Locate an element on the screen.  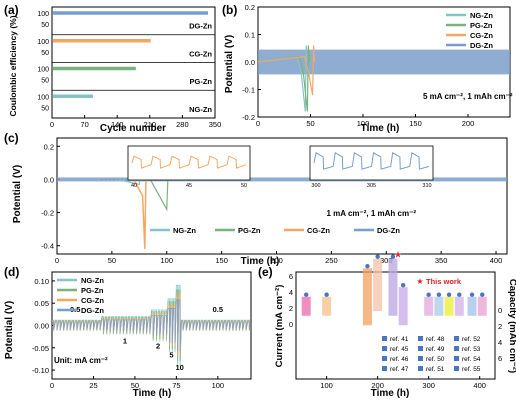
panel-c-inset-tick-label: 45 is located at coordinates (189, 186).